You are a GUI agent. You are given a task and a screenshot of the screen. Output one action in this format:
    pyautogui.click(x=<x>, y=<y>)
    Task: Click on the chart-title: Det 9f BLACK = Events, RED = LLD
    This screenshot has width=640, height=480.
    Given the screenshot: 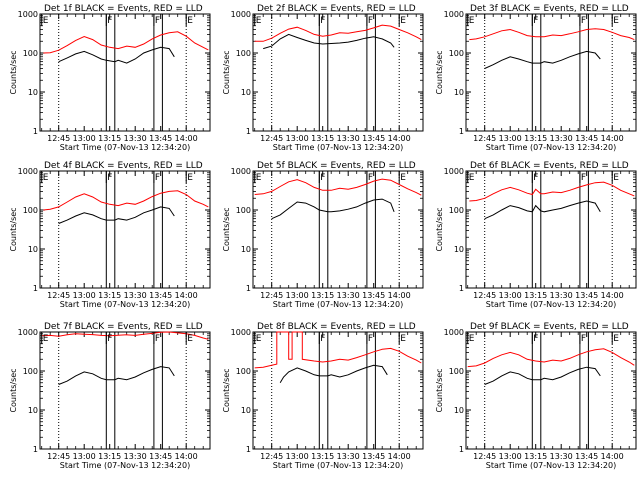 What is the action you would take?
    pyautogui.click(x=549, y=327)
    